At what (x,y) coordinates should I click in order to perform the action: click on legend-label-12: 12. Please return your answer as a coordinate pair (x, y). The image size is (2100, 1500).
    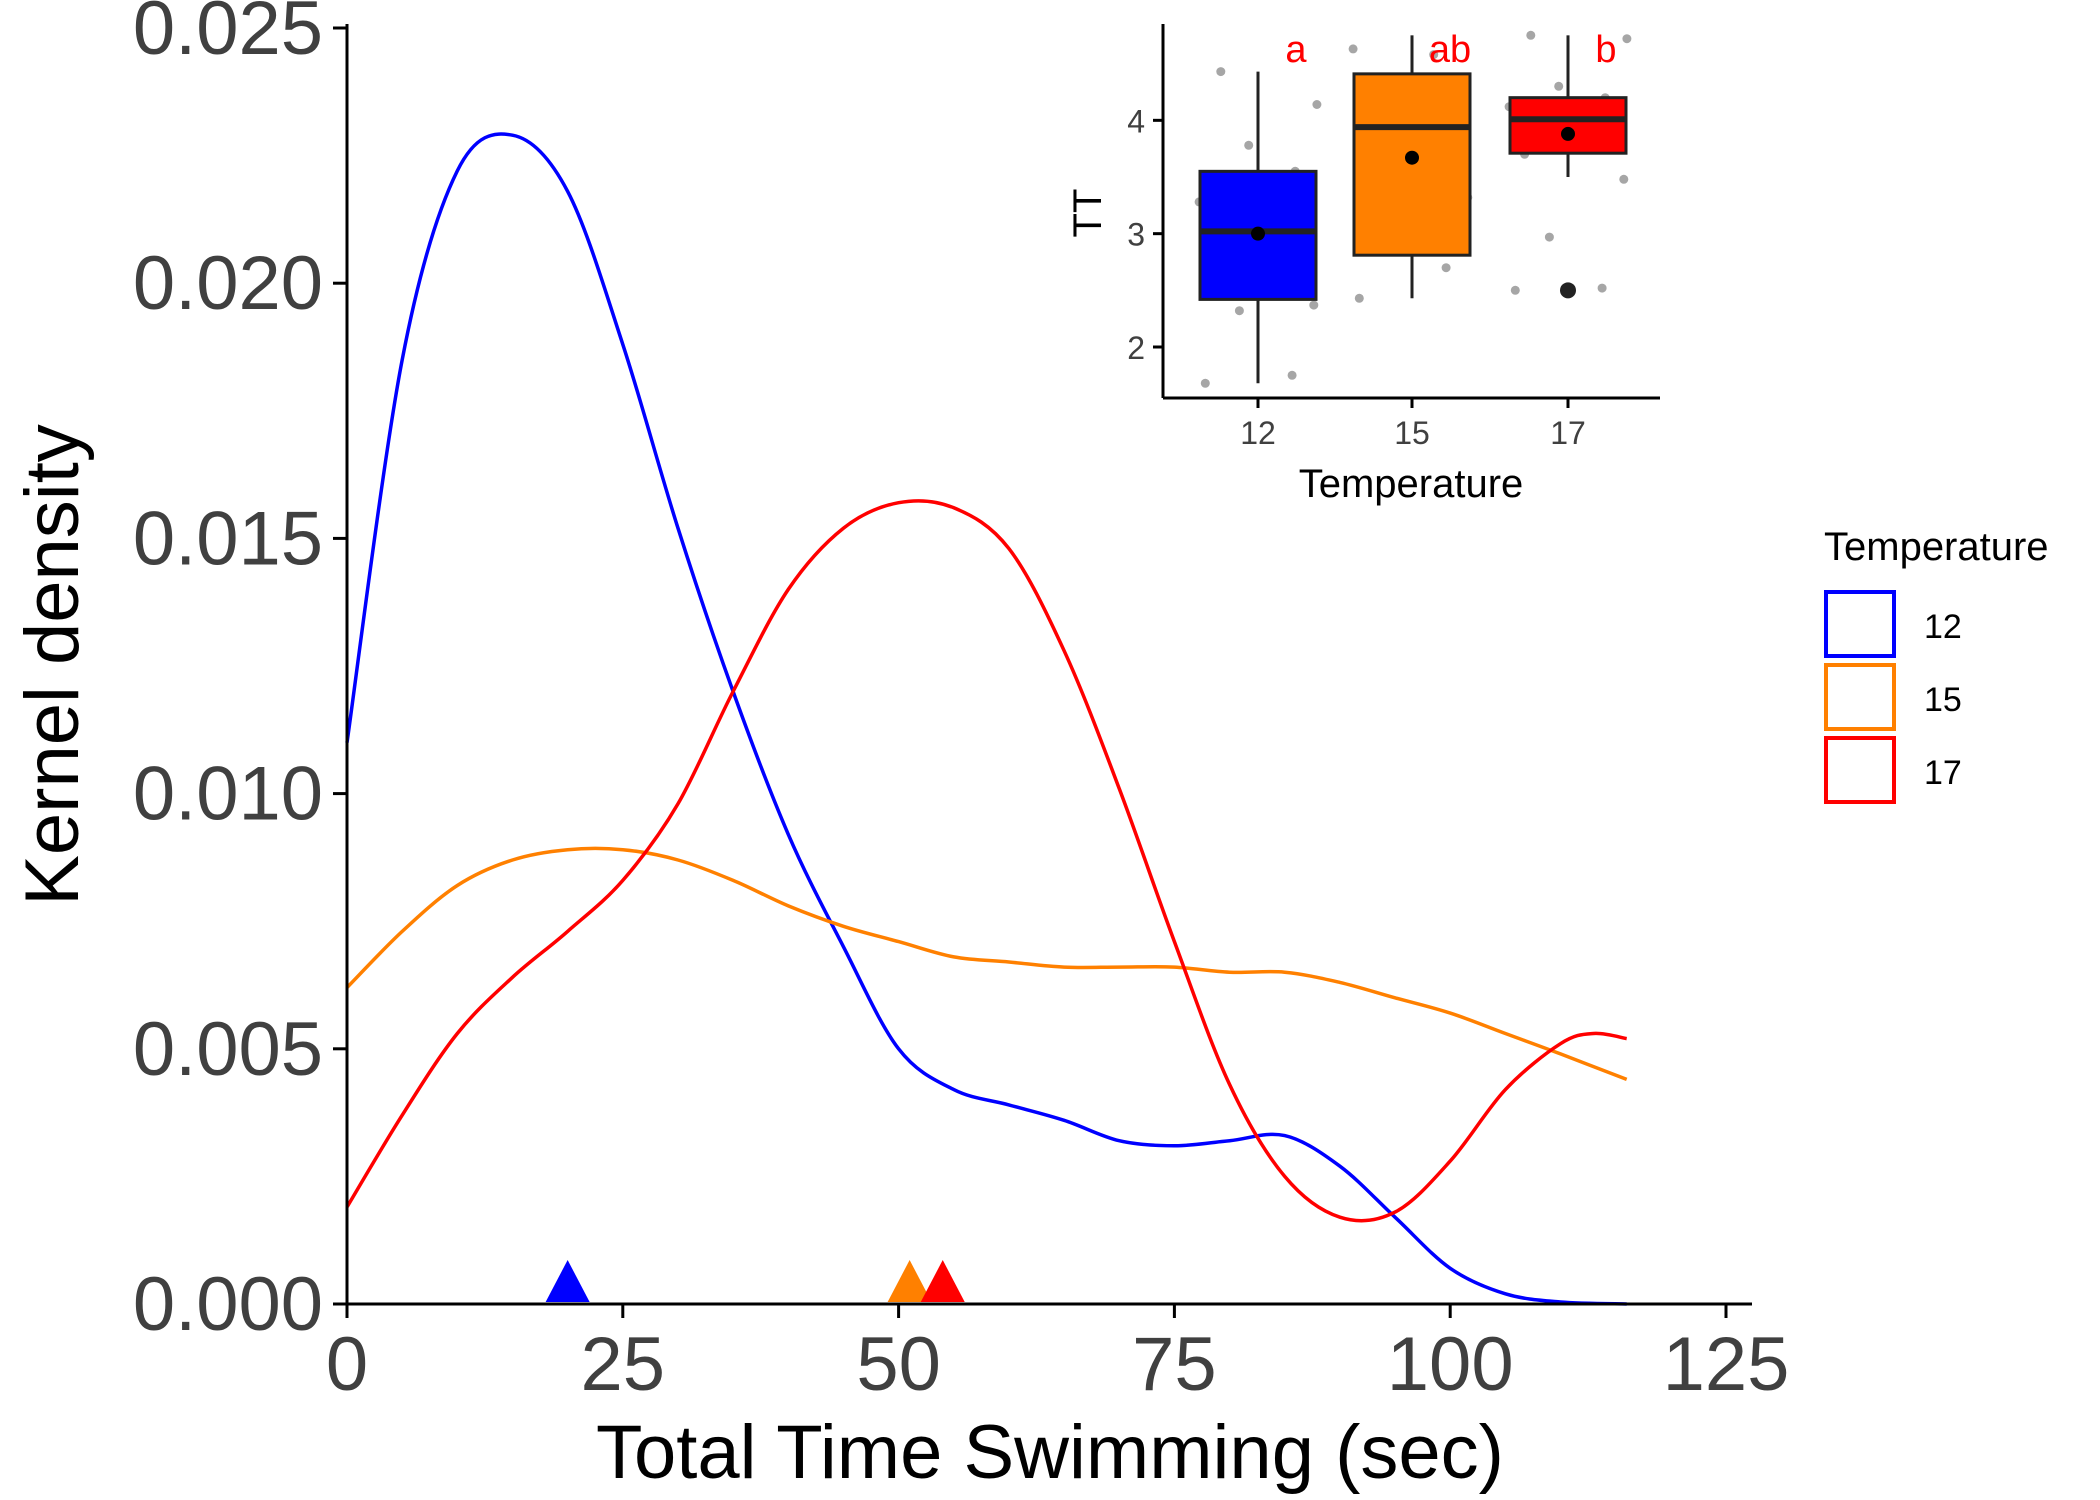
    Looking at the image, I should click on (1943, 627).